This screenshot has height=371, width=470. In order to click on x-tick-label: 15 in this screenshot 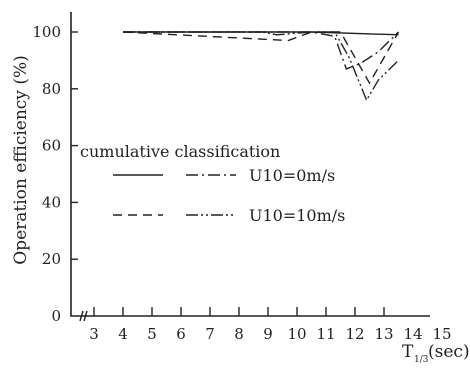, I will do `click(441, 334)`.